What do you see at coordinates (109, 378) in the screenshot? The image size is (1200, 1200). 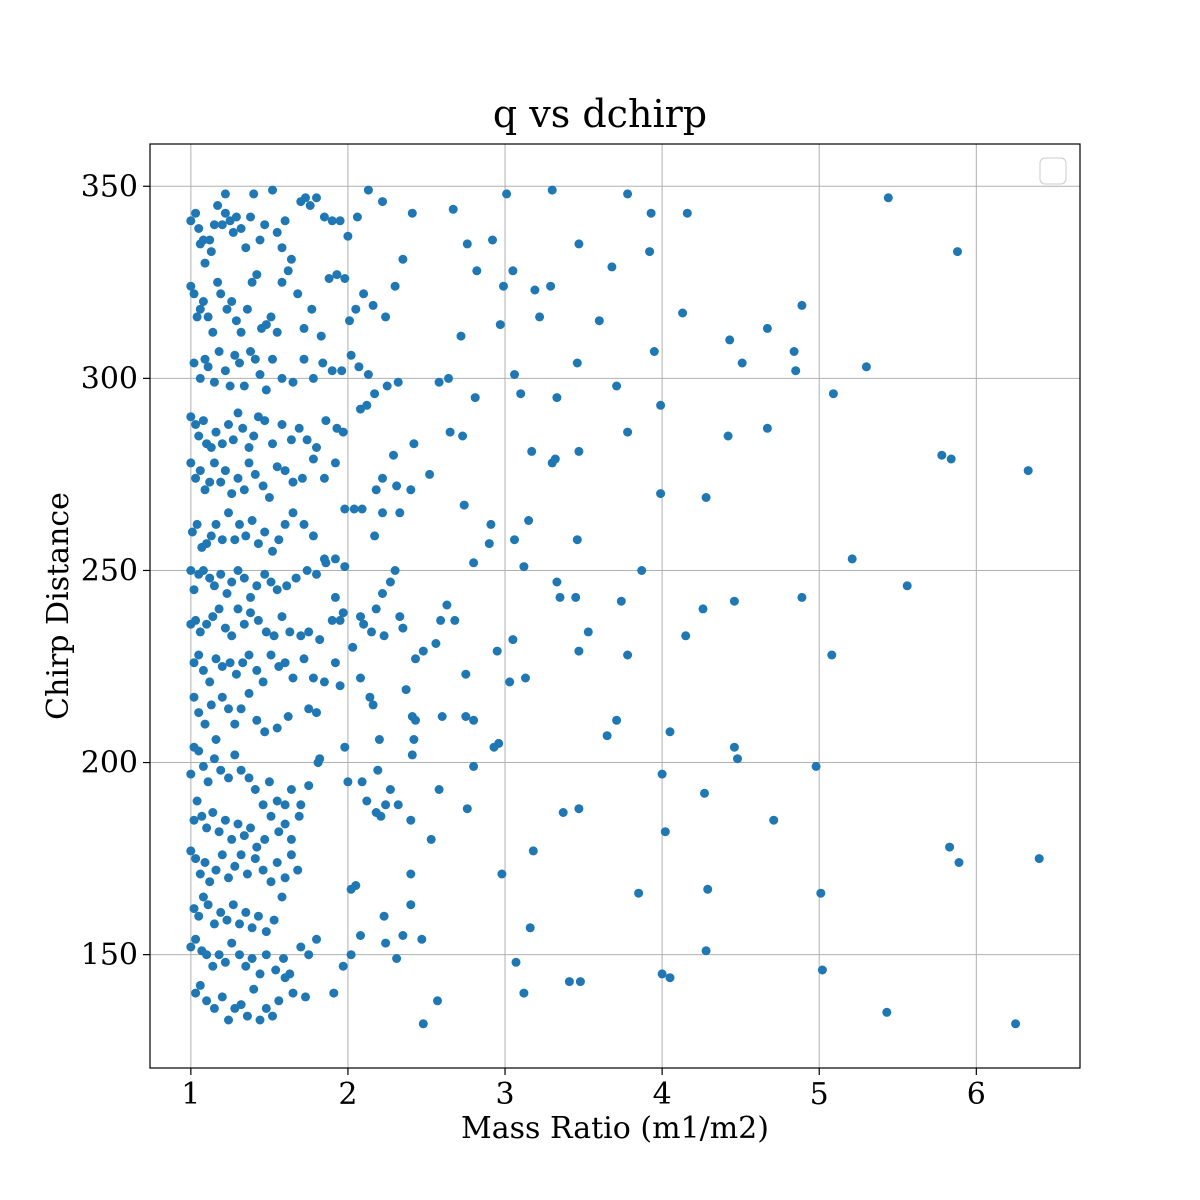 I see `y-tick-label: 300` at bounding box center [109, 378].